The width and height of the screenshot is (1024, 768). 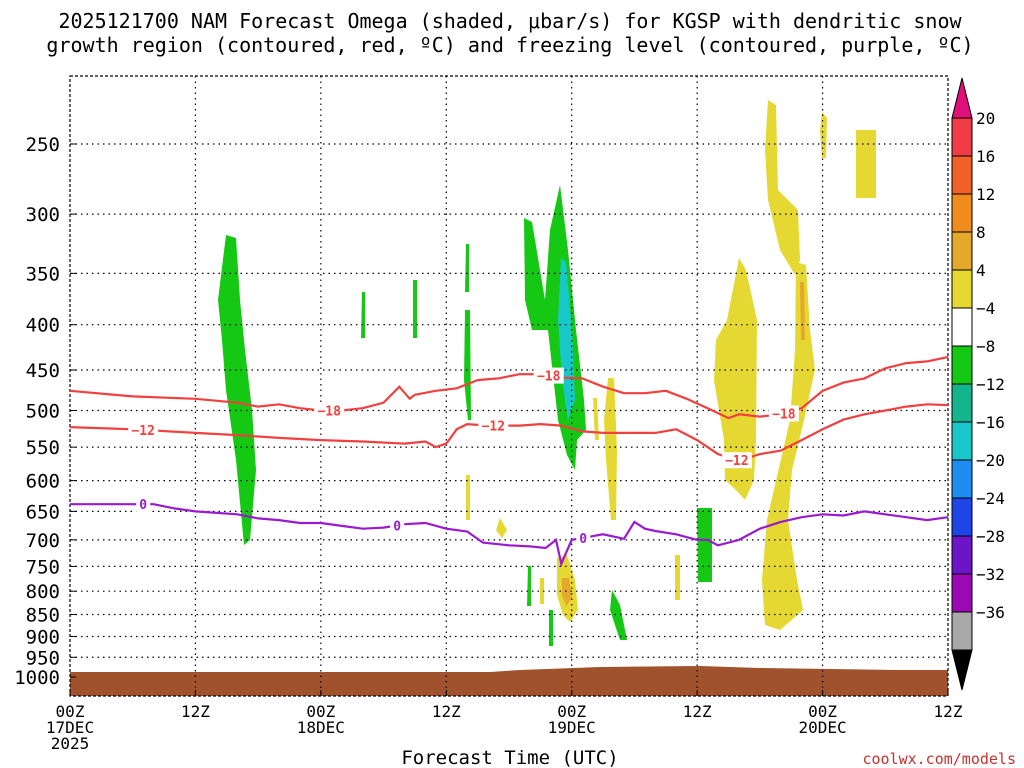 What do you see at coordinates (990, 384) in the screenshot?
I see `colorbar-label: −12` at bounding box center [990, 384].